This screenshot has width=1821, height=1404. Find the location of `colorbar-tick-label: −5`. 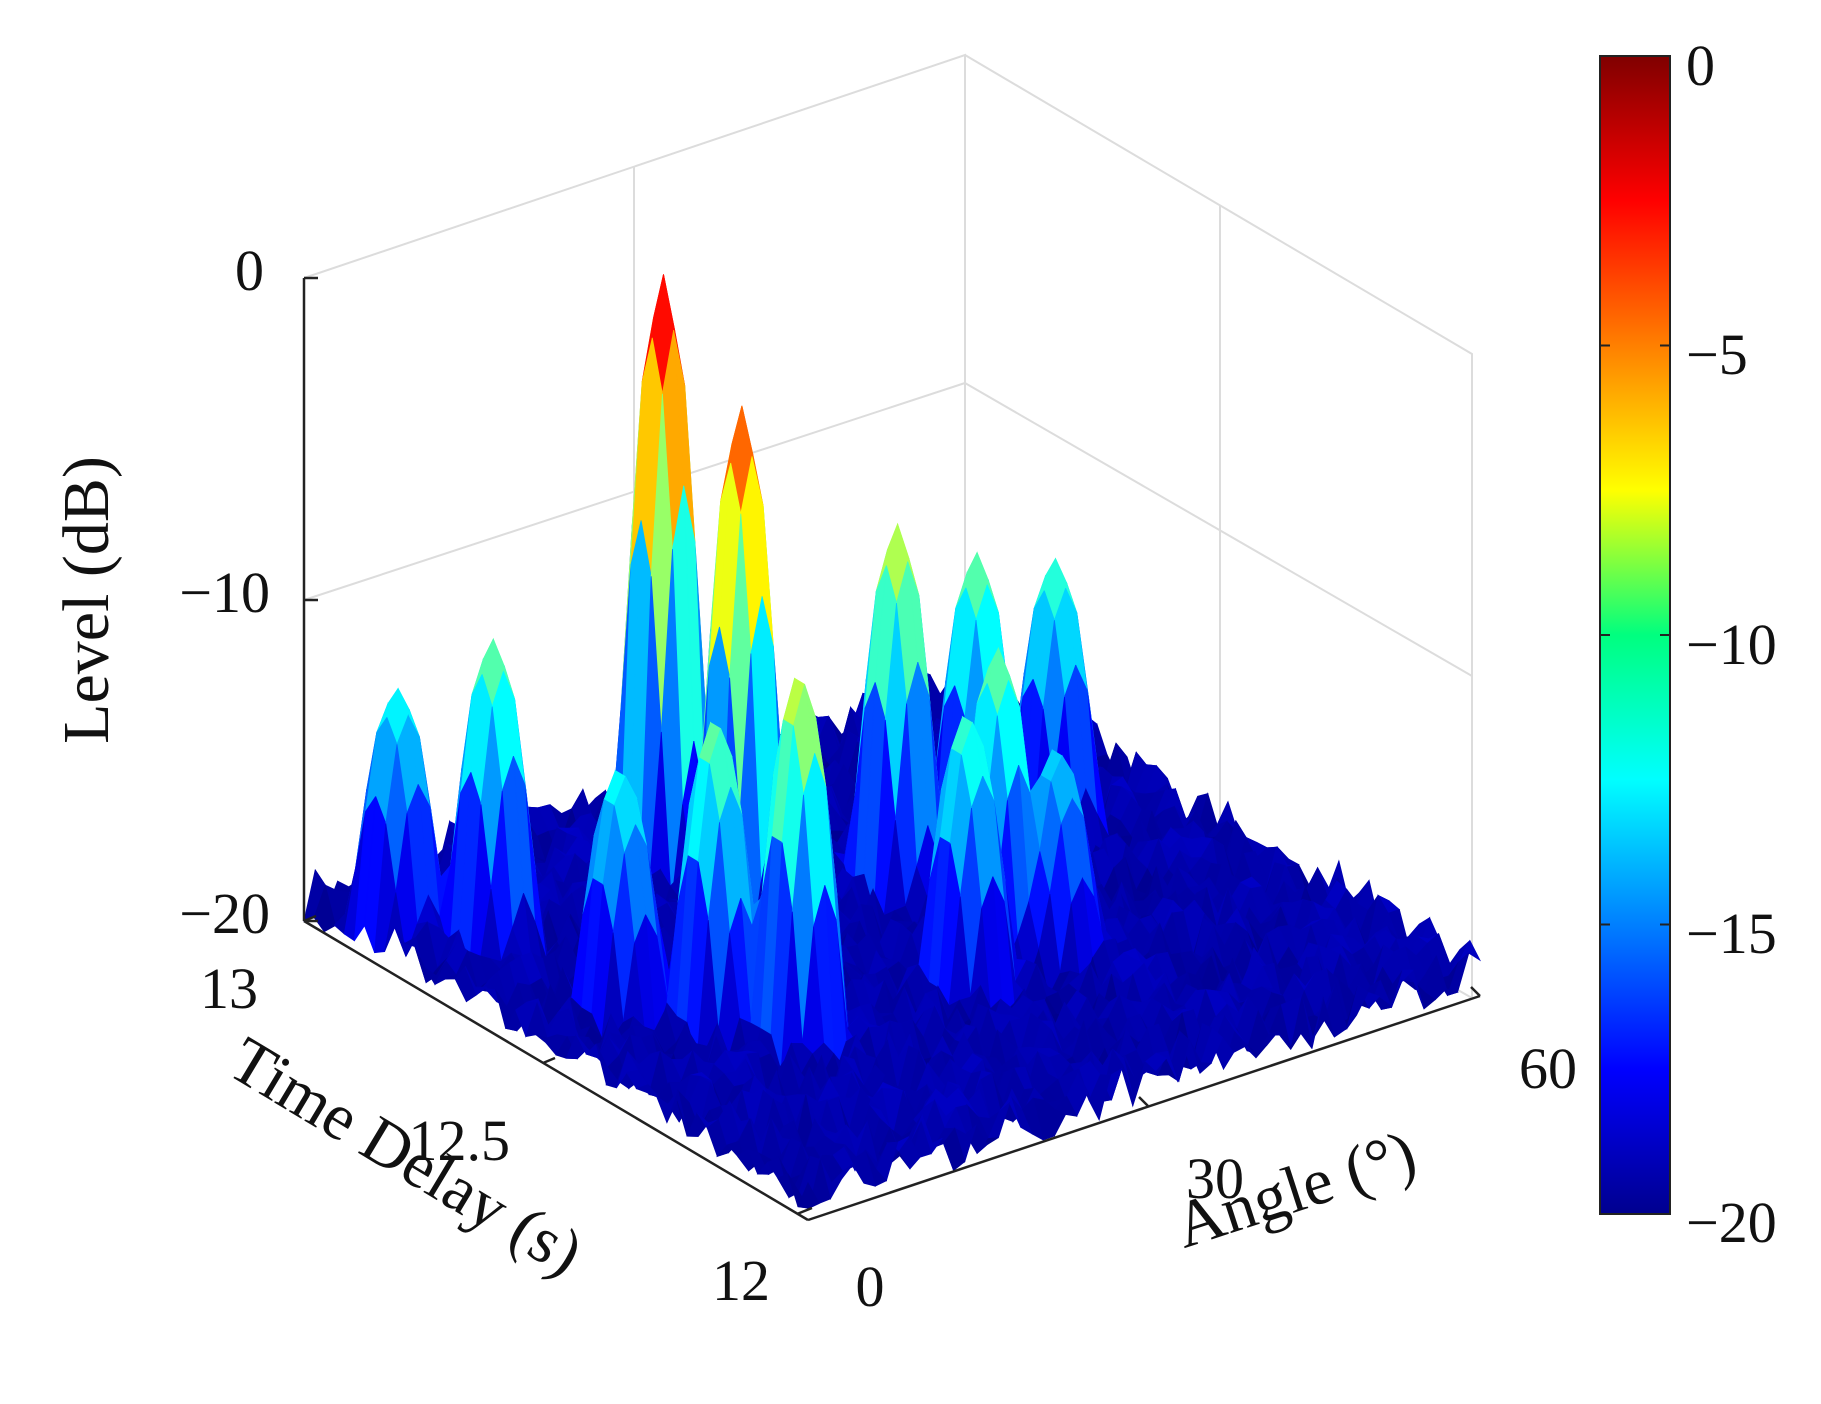

colorbar-tick-label: −5 is located at coordinates (1717, 354).